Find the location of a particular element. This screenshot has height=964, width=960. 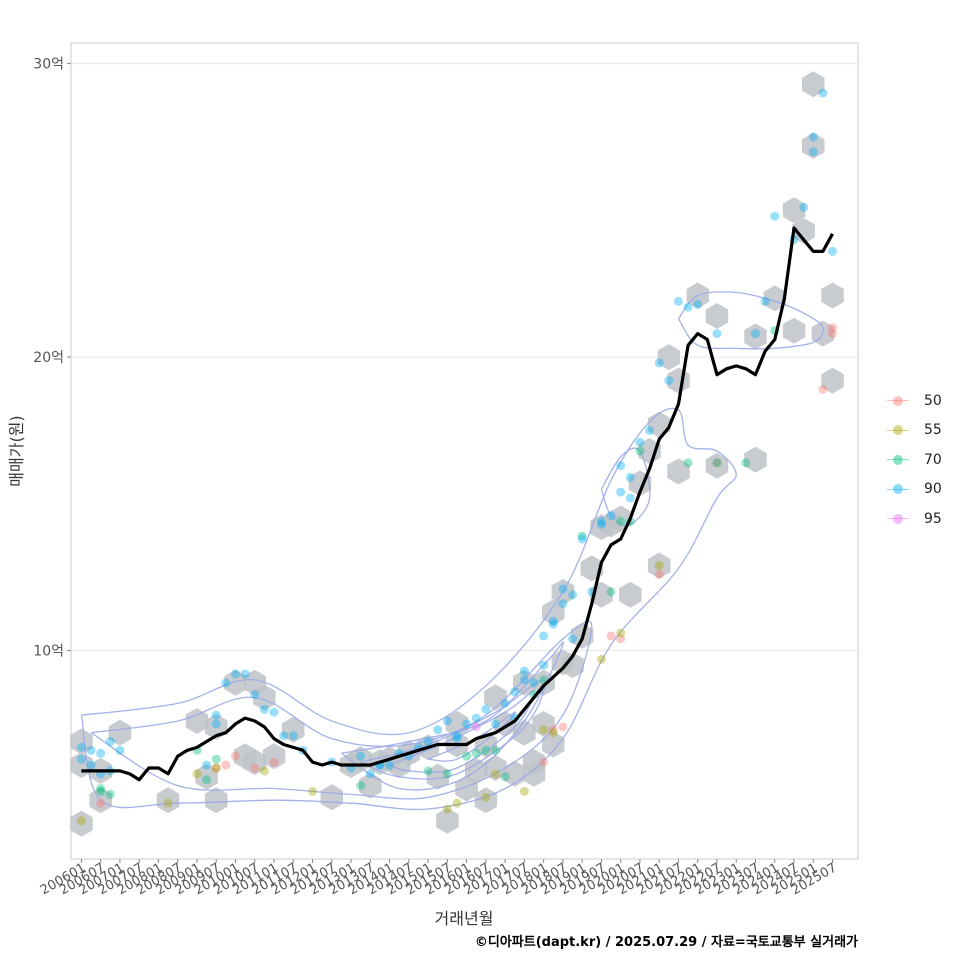

legend: 50 55 70 90 95 is located at coordinates (913, 460).